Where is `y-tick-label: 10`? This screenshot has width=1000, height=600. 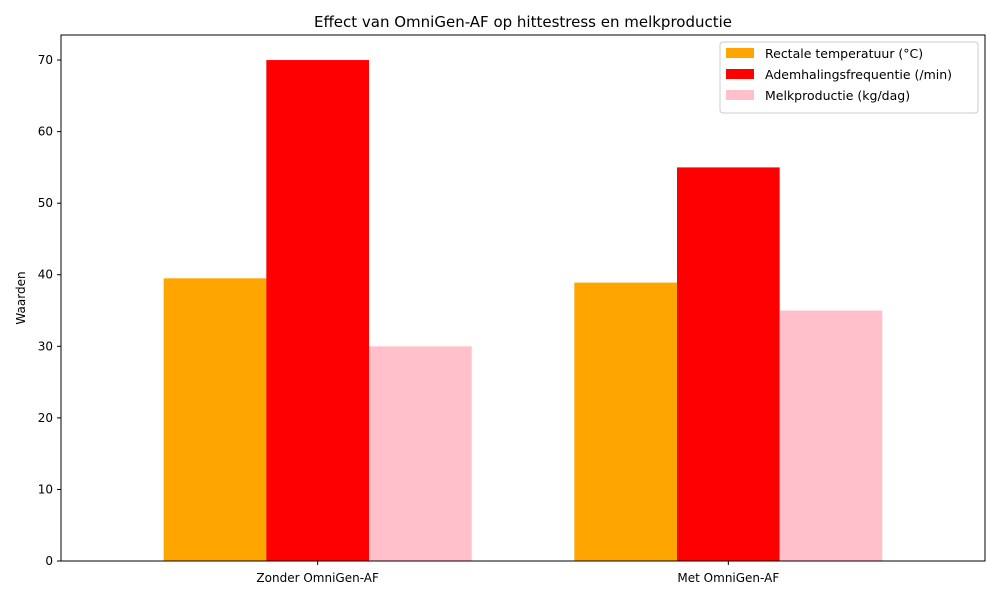
y-tick-label: 10 is located at coordinates (45, 489).